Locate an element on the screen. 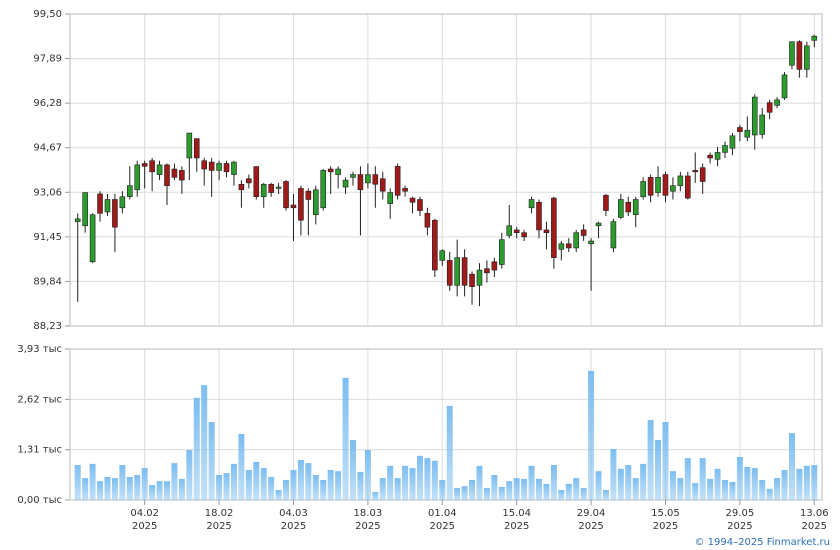 Image resolution: width=840 pixels, height=550 pixels. y-tick-label: 89,84 is located at coordinates (47, 281).